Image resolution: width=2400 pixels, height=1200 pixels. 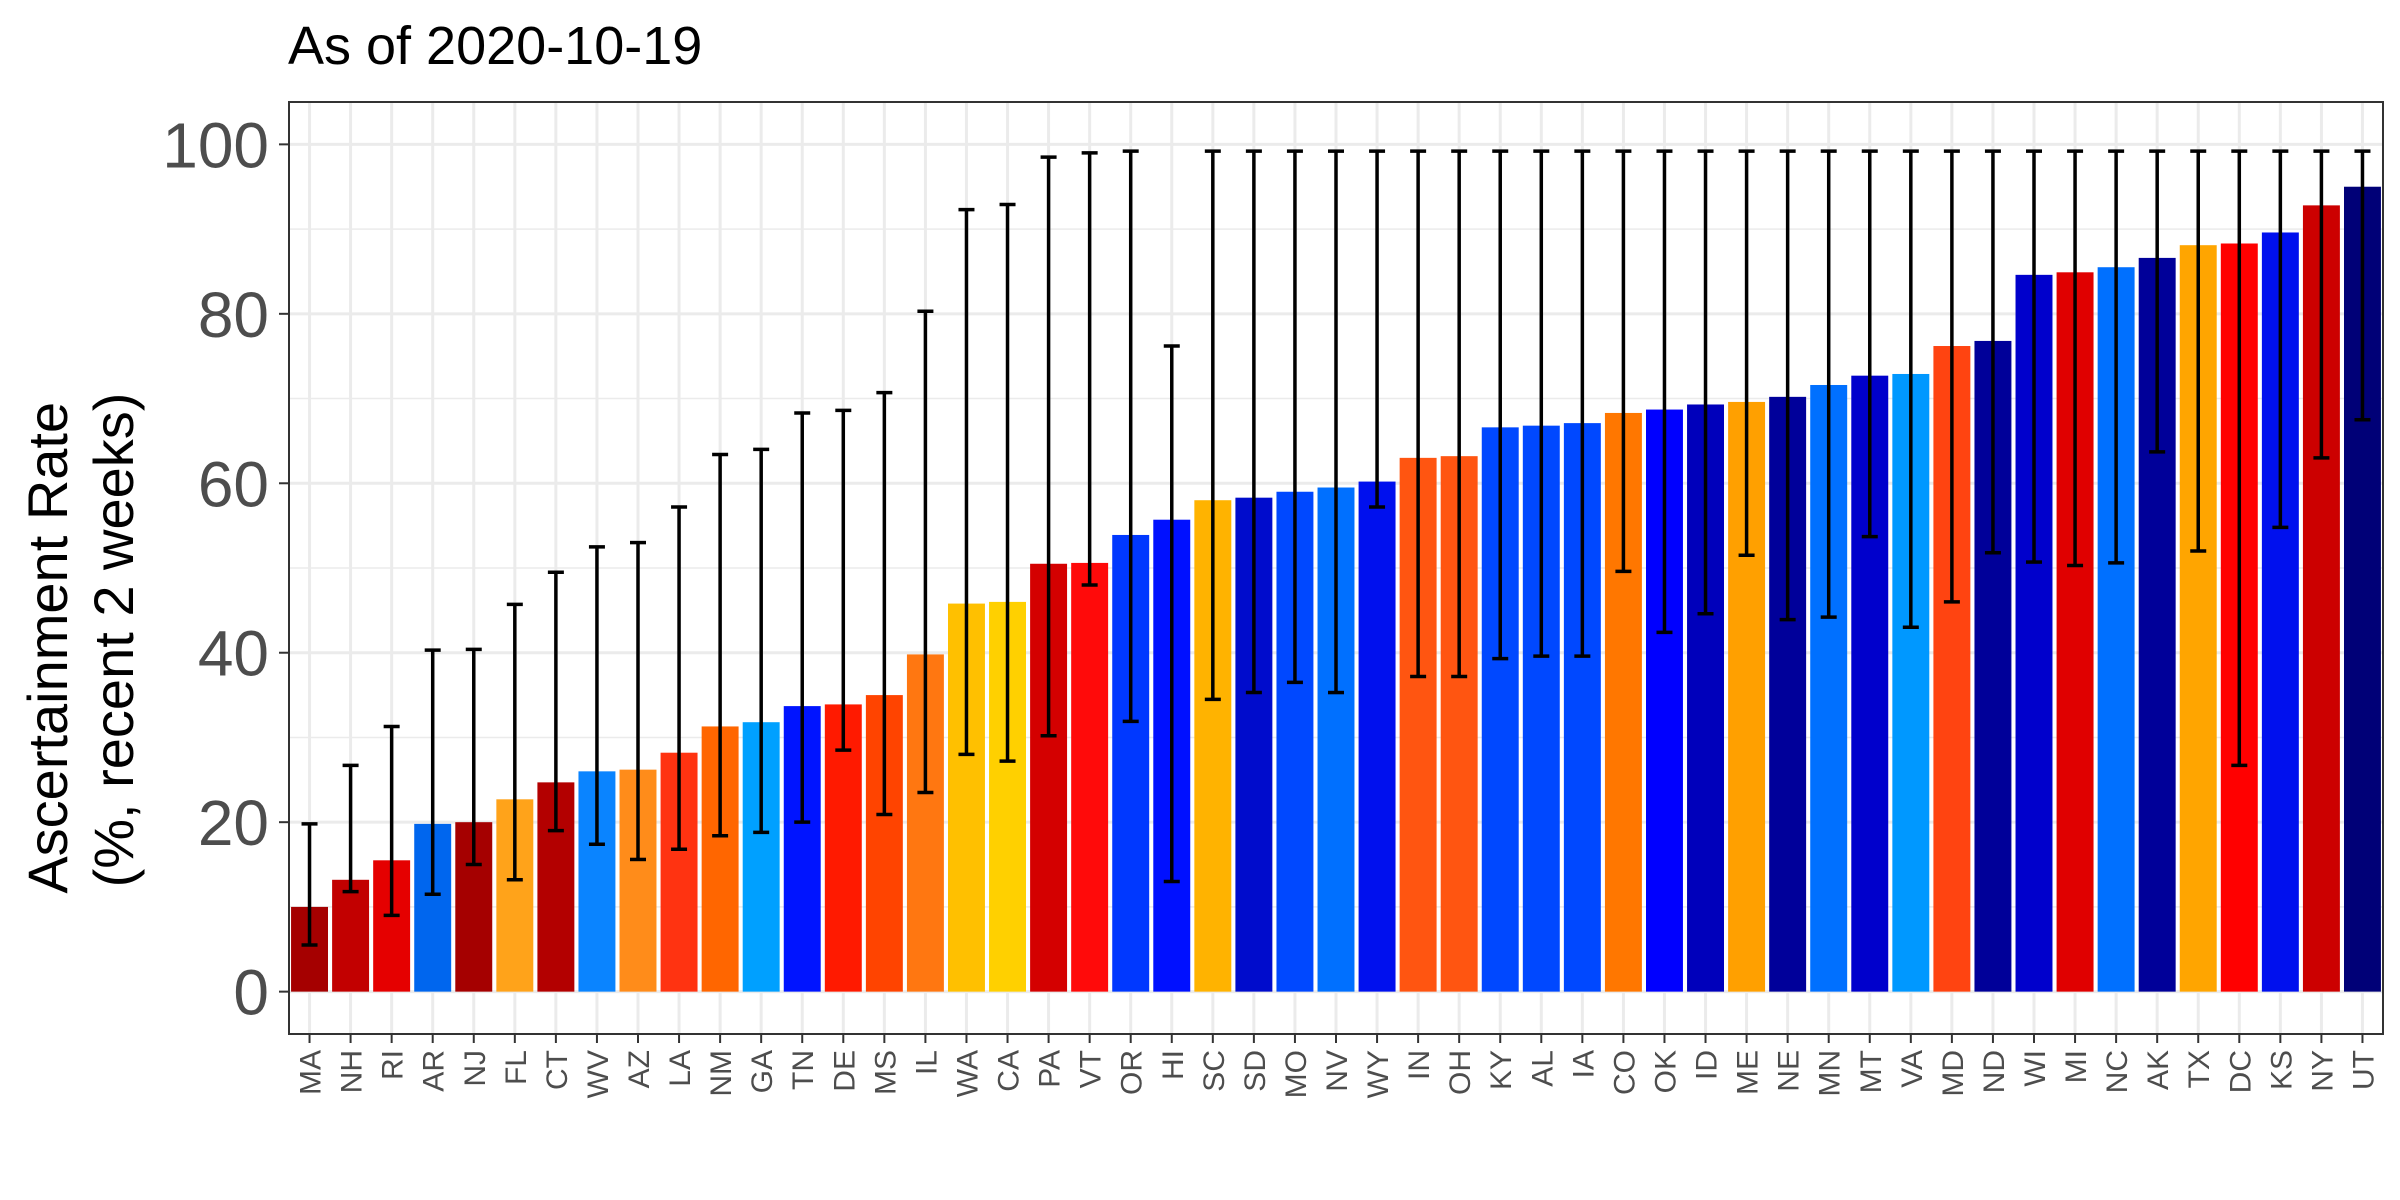 What do you see at coordinates (1789, 1071) in the screenshot?
I see `x-tick-label-ne: NE` at bounding box center [1789, 1071].